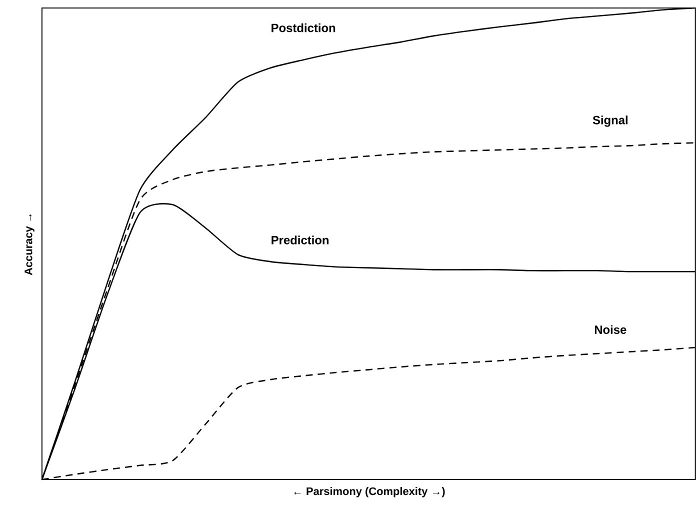  What do you see at coordinates (29, 245) in the screenshot?
I see `y-axis-title: Accuracy →` at bounding box center [29, 245].